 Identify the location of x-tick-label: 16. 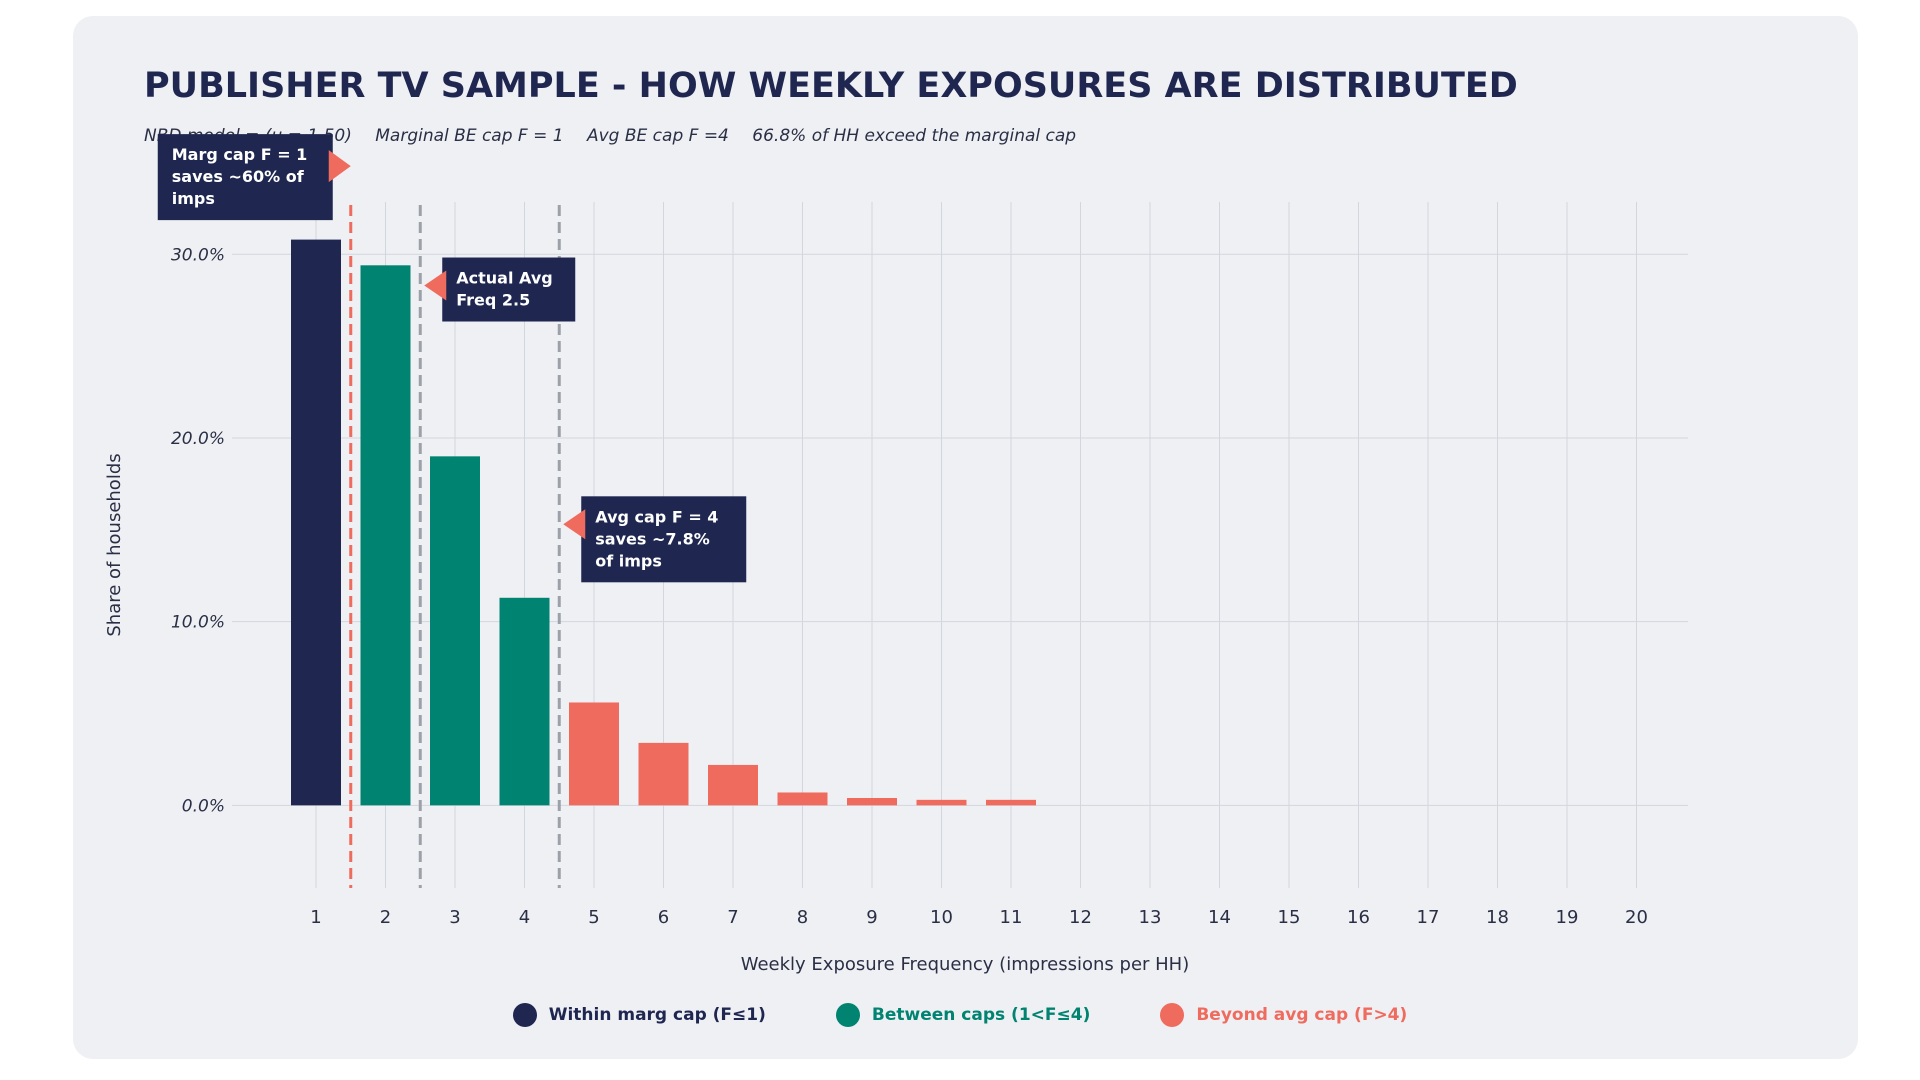
(1358, 917).